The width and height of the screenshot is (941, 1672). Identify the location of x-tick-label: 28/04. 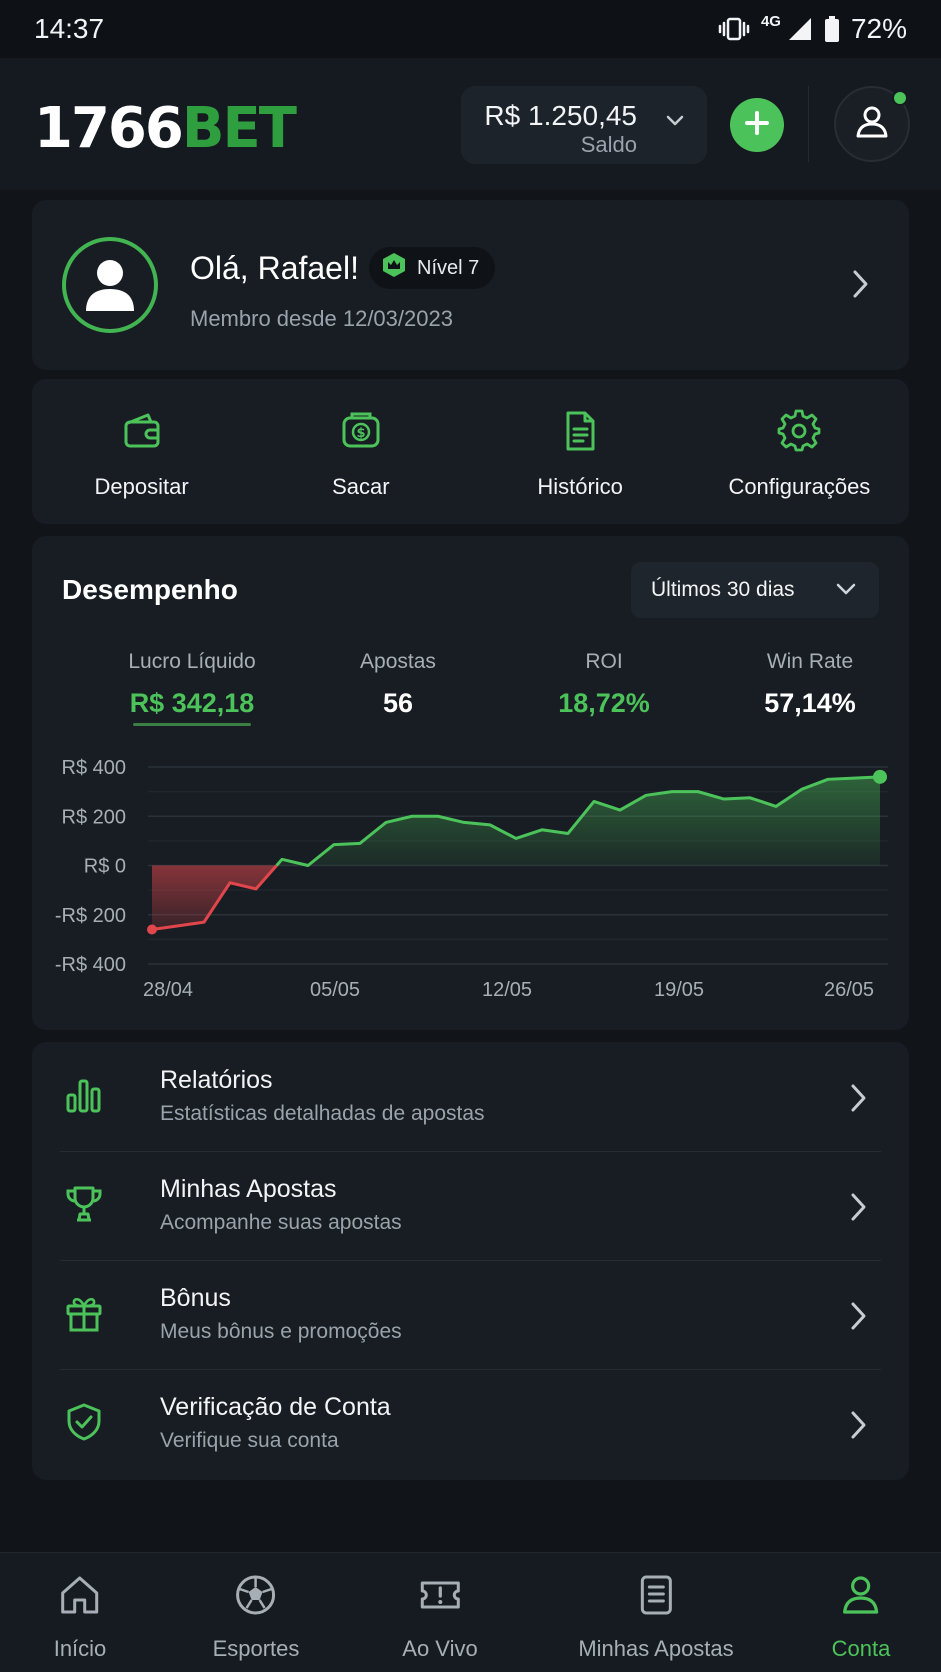
(168, 990).